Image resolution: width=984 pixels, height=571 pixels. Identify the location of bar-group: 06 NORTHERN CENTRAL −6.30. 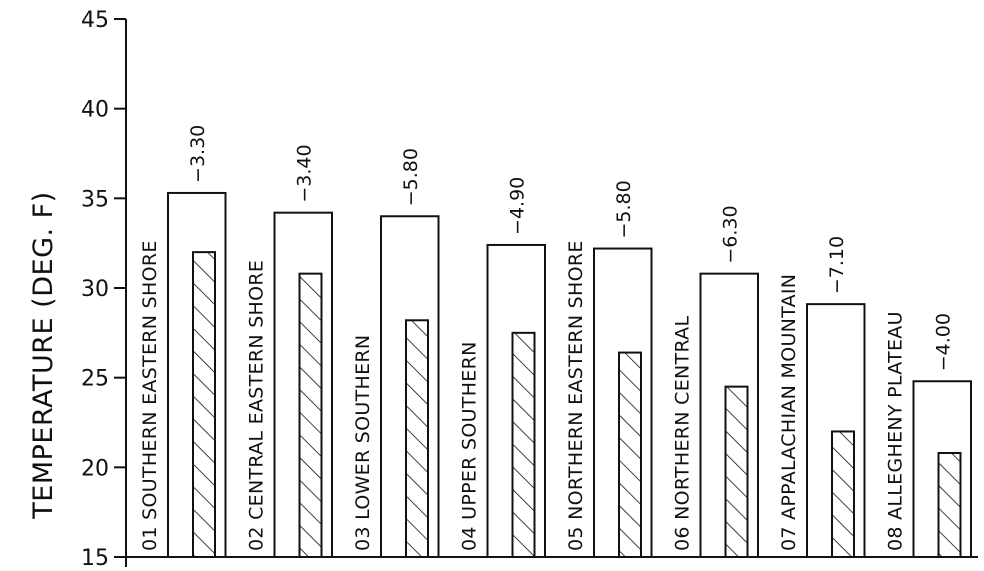
(715, 381).